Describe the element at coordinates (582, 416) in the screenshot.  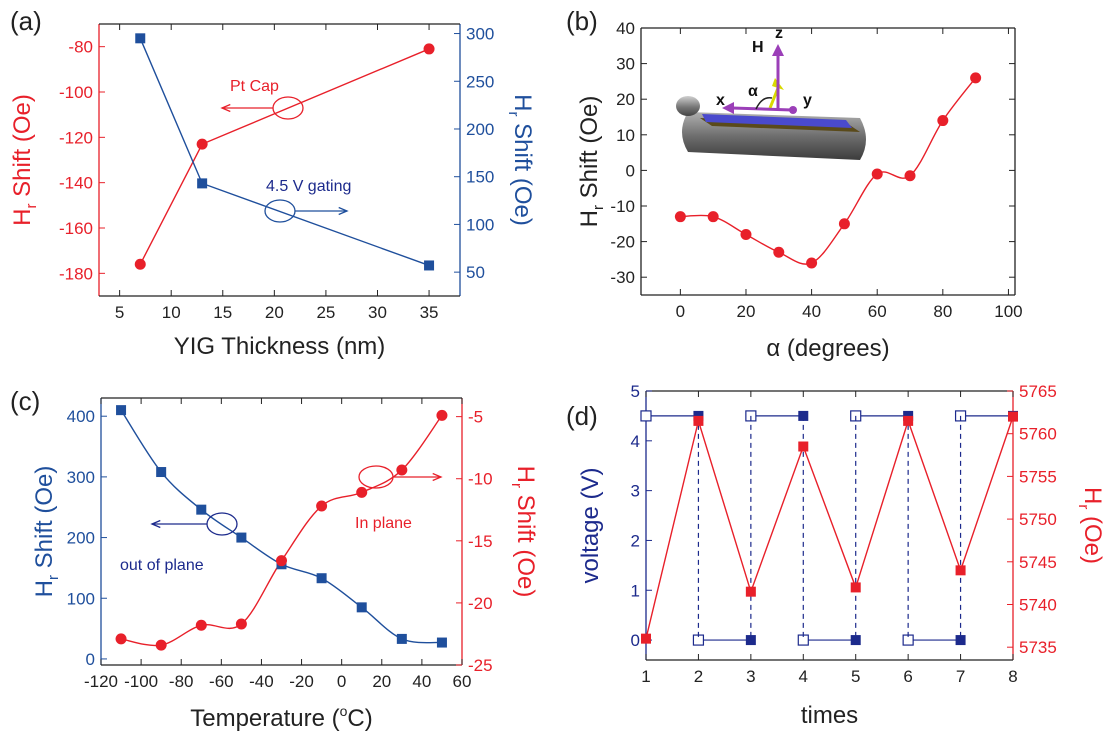
I see `panel-d-letter: (d)` at that location.